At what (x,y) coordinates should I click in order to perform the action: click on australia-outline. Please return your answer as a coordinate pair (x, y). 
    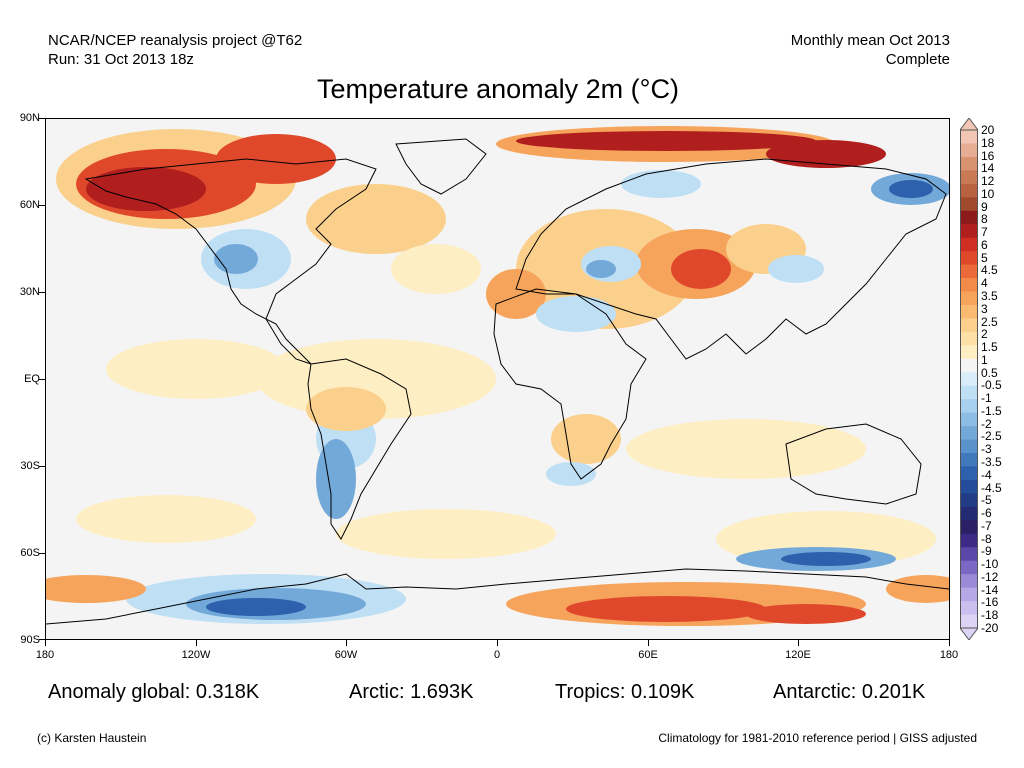
    Looking at the image, I should click on (853, 464).